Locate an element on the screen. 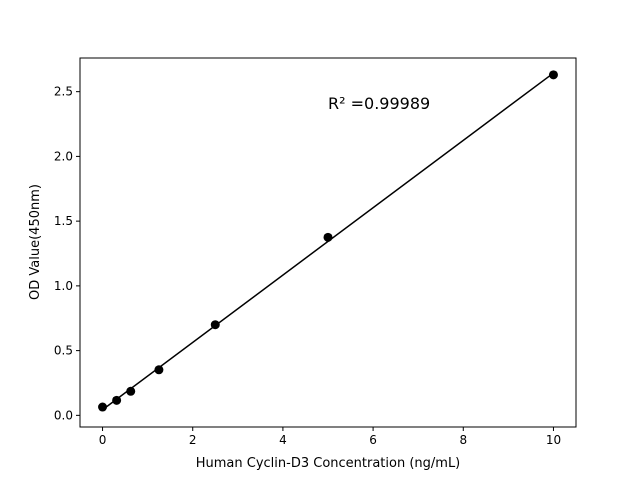 This screenshot has width=640, height=484. y-tick-label: 1.5 is located at coordinates (63, 221).